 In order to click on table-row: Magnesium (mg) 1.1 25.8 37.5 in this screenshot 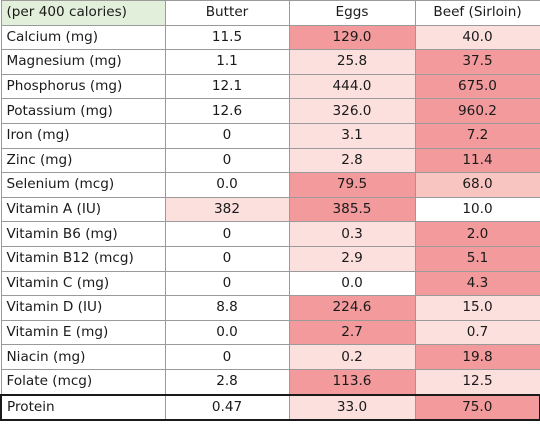, I will do `click(270, 62)`.